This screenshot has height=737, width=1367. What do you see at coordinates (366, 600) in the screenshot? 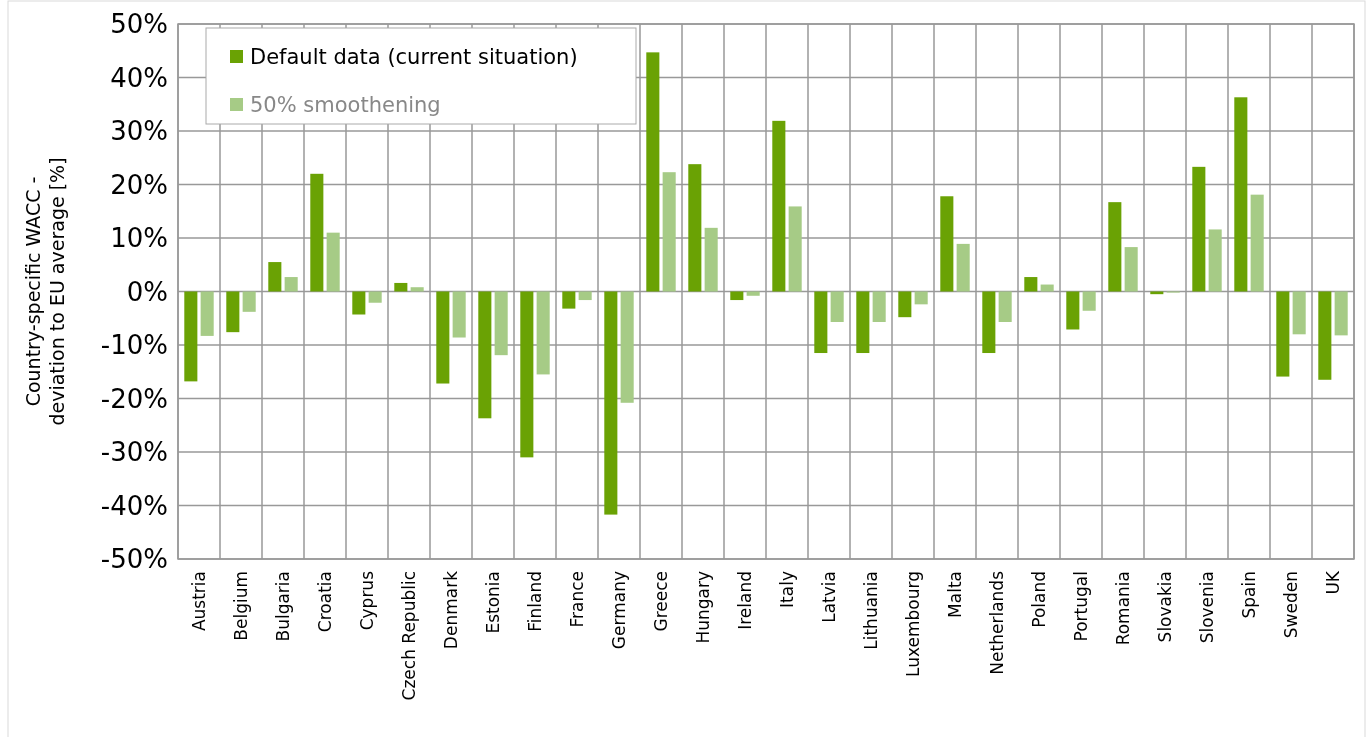
I see `x-tick-label: Cyprus` at bounding box center [366, 600].